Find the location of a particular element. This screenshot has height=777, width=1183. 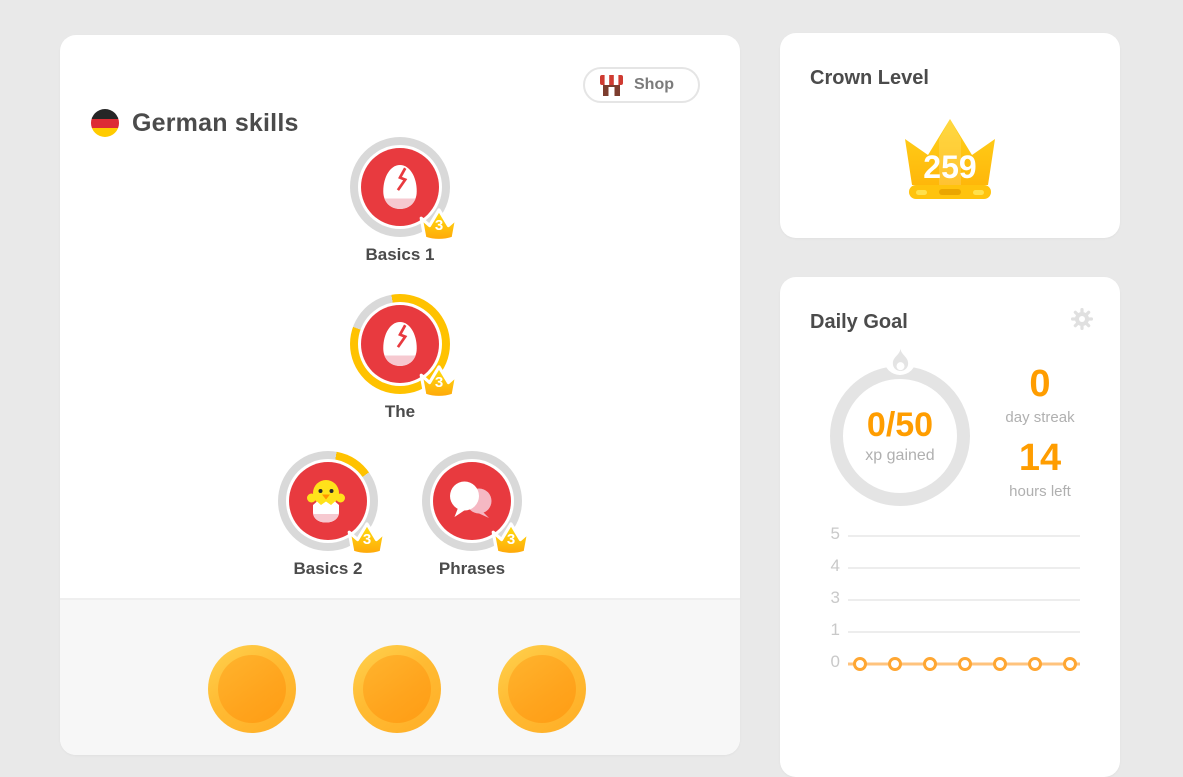

chart-y-tick: 5 is located at coordinates (835, 533).